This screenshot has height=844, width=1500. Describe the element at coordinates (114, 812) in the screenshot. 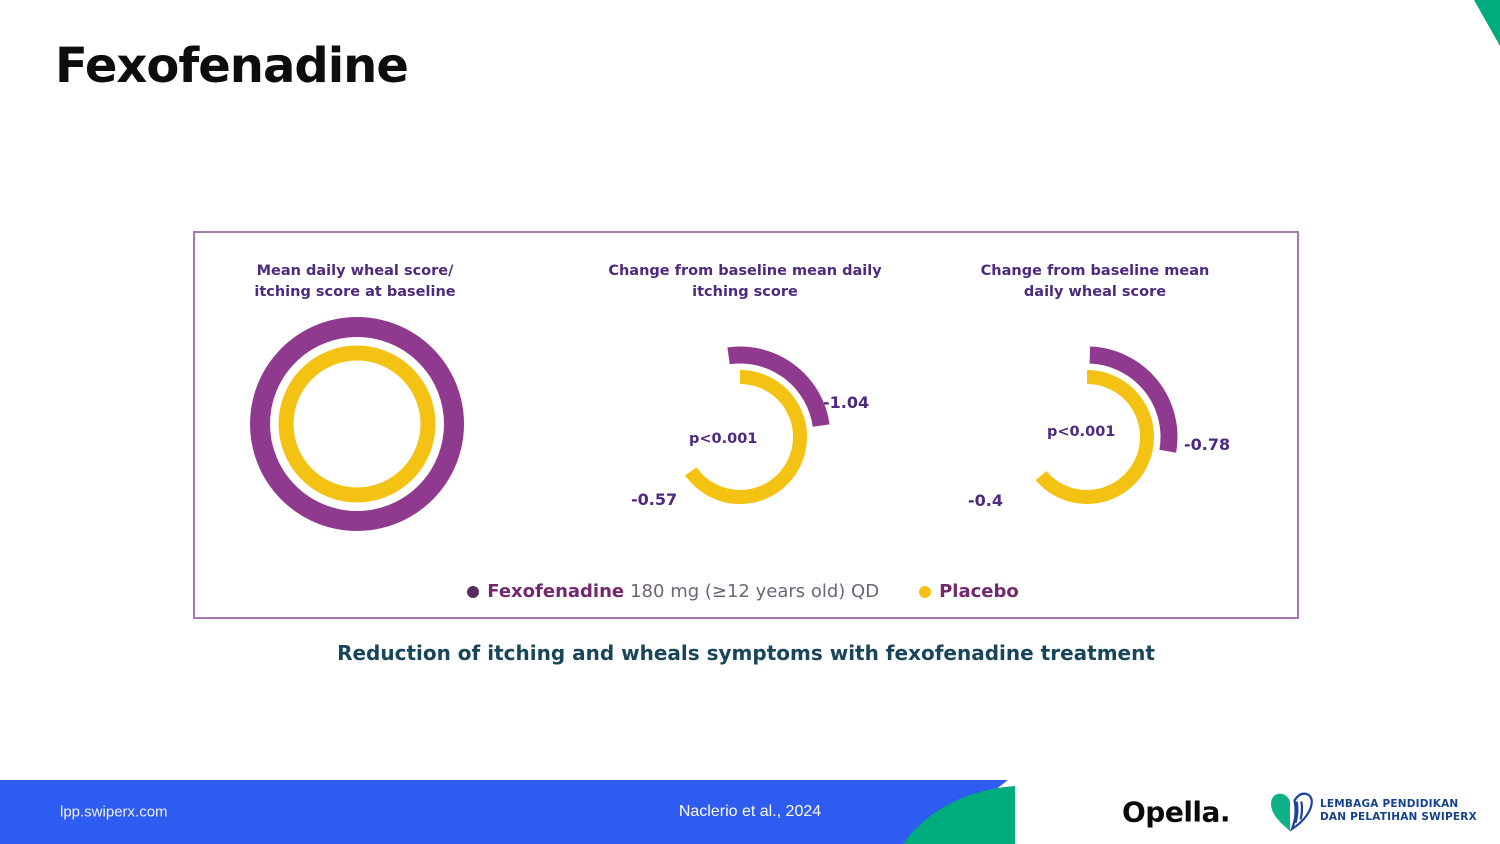

I see `footer-url: lpp.swiperx.com` at that location.